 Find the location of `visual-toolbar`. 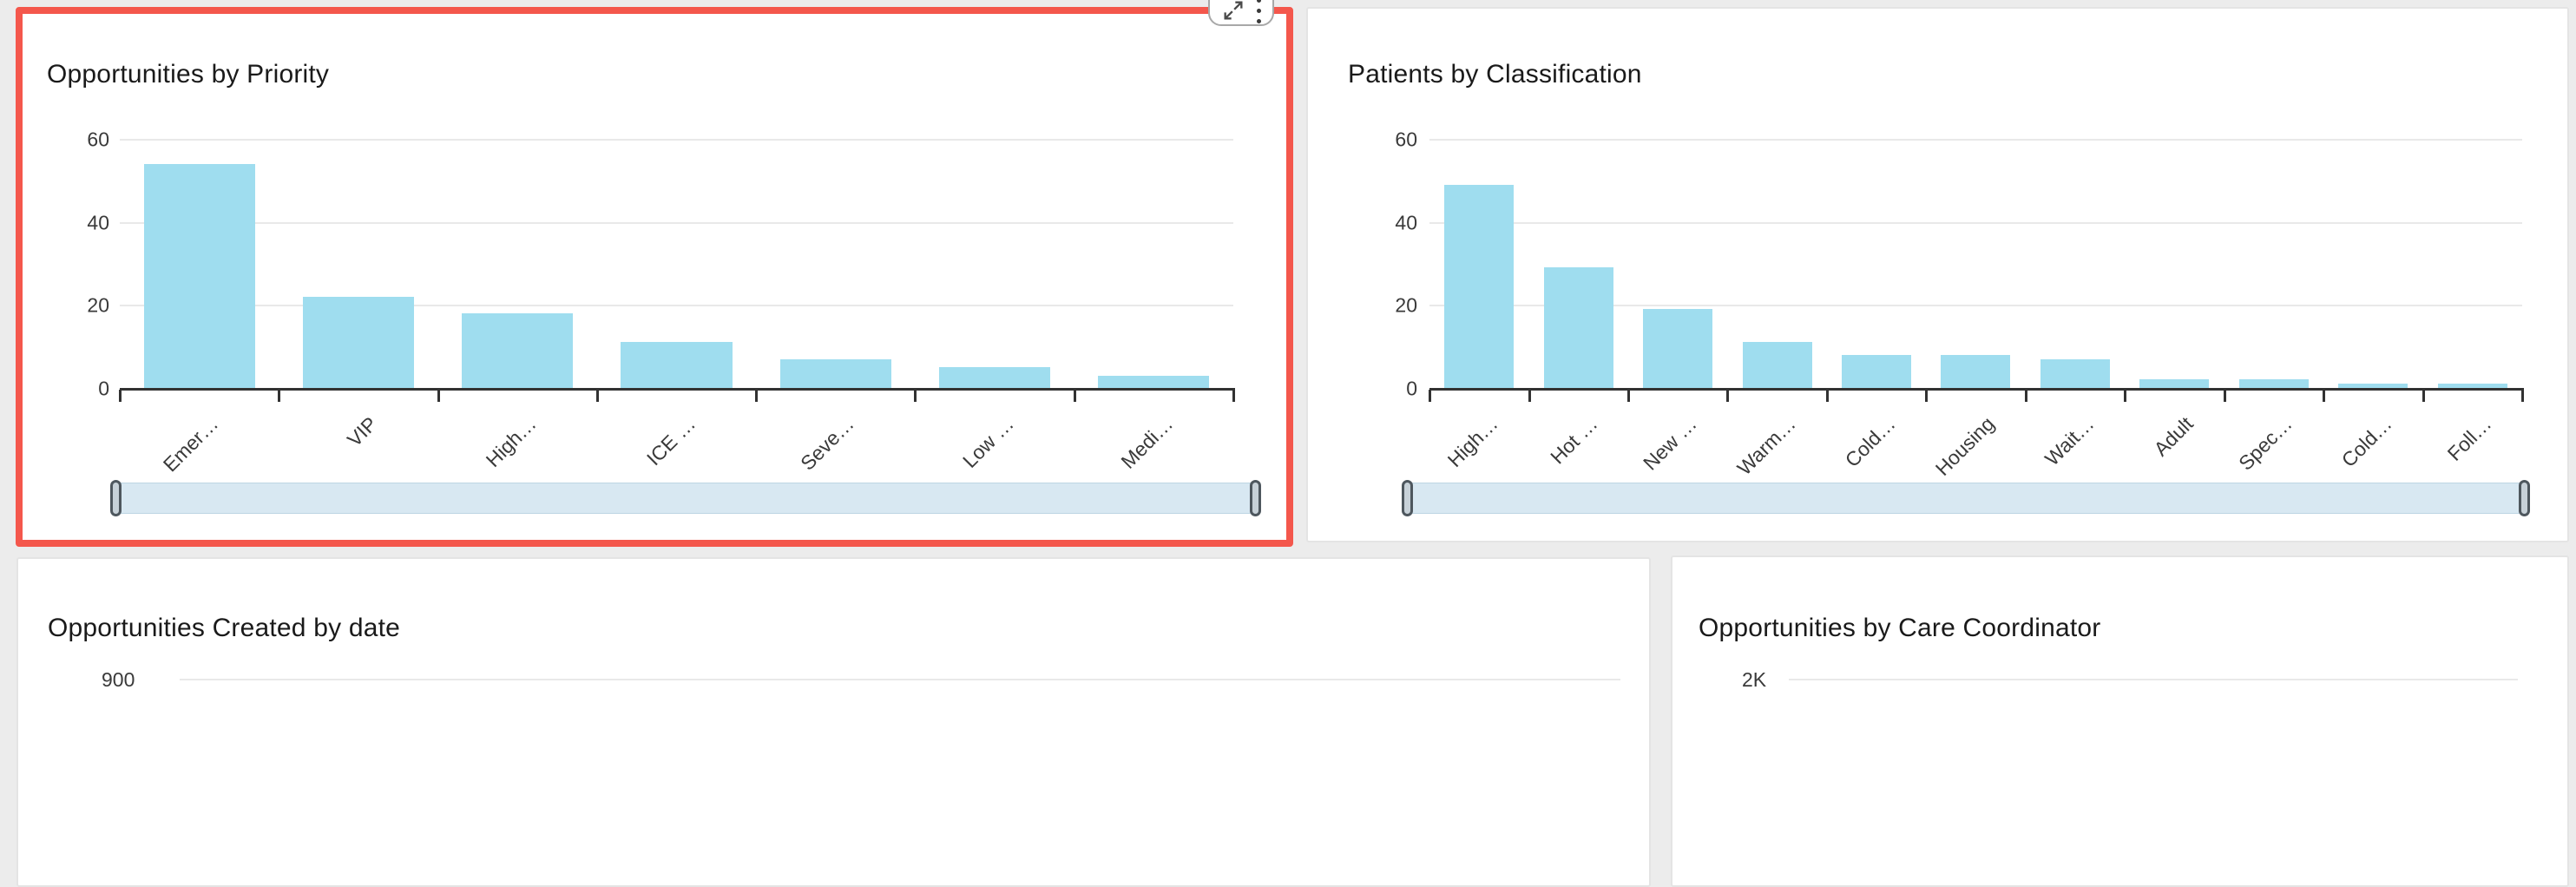

visual-toolbar is located at coordinates (1241, 13).